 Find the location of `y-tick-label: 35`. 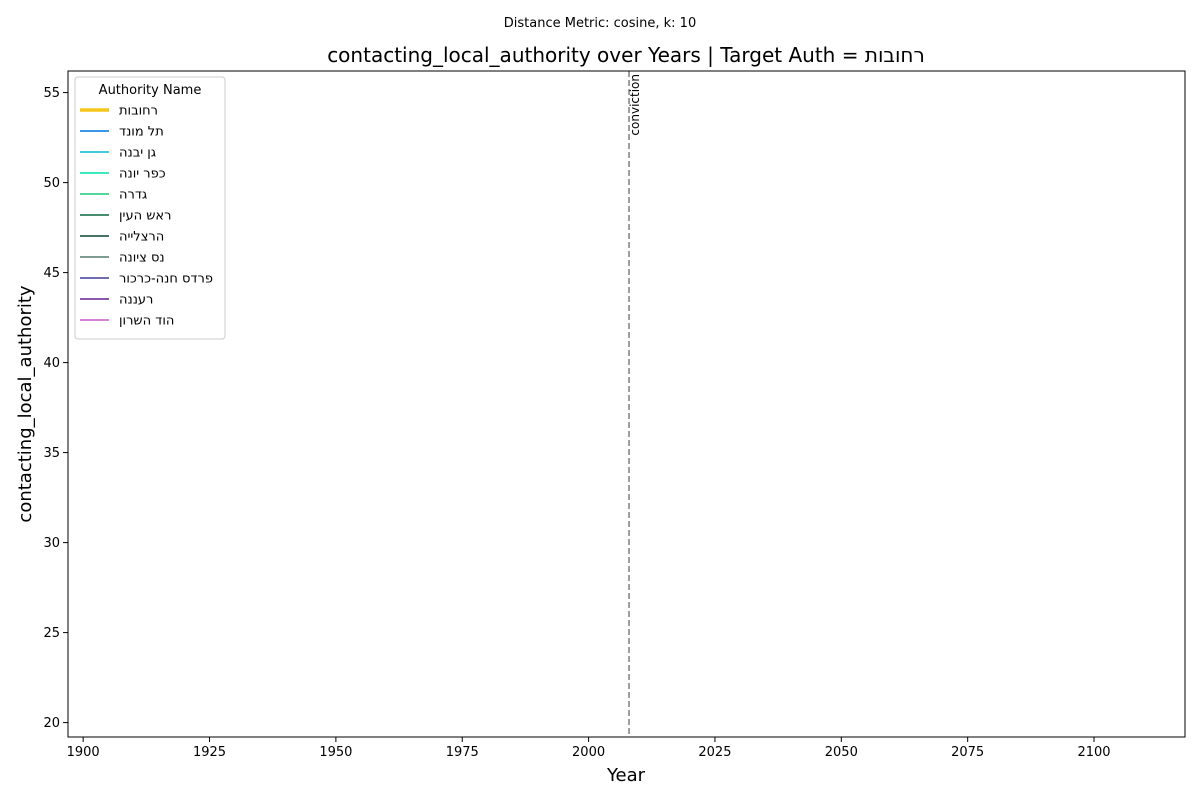

y-tick-label: 35 is located at coordinates (51, 453).